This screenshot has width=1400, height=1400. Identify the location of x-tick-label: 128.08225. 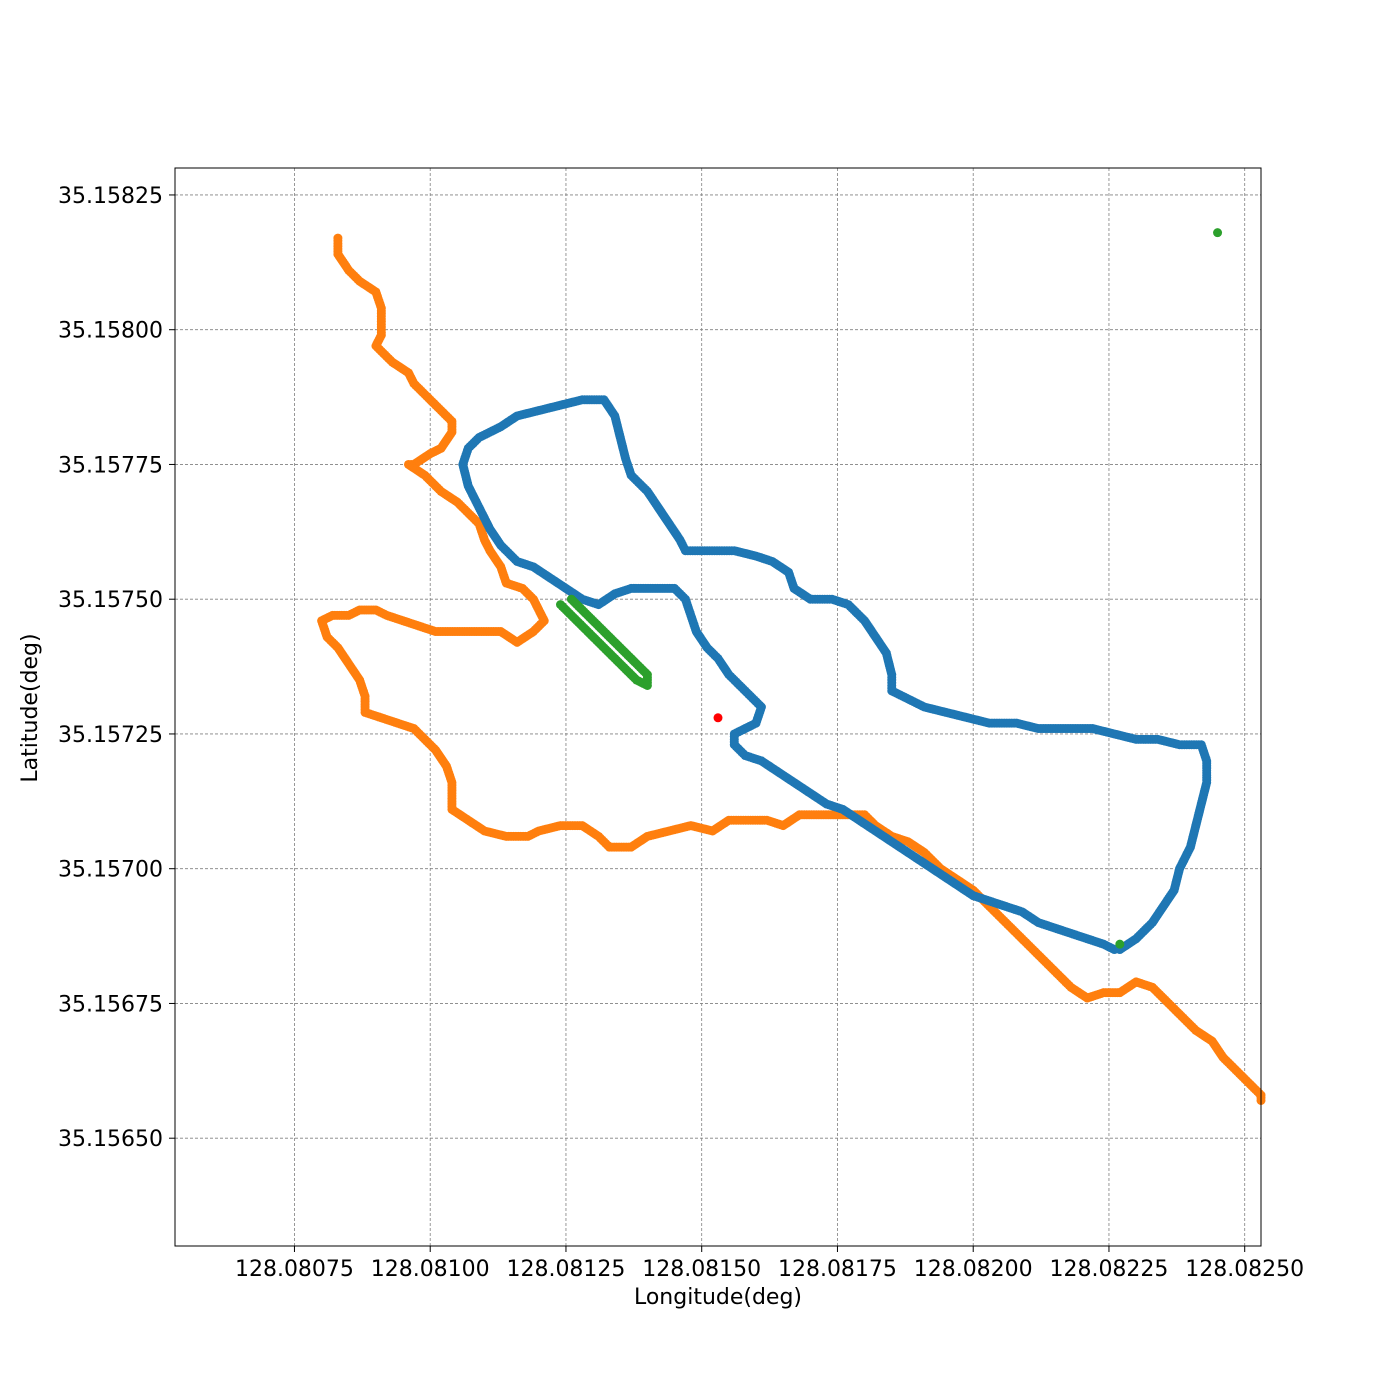
(1108, 1269).